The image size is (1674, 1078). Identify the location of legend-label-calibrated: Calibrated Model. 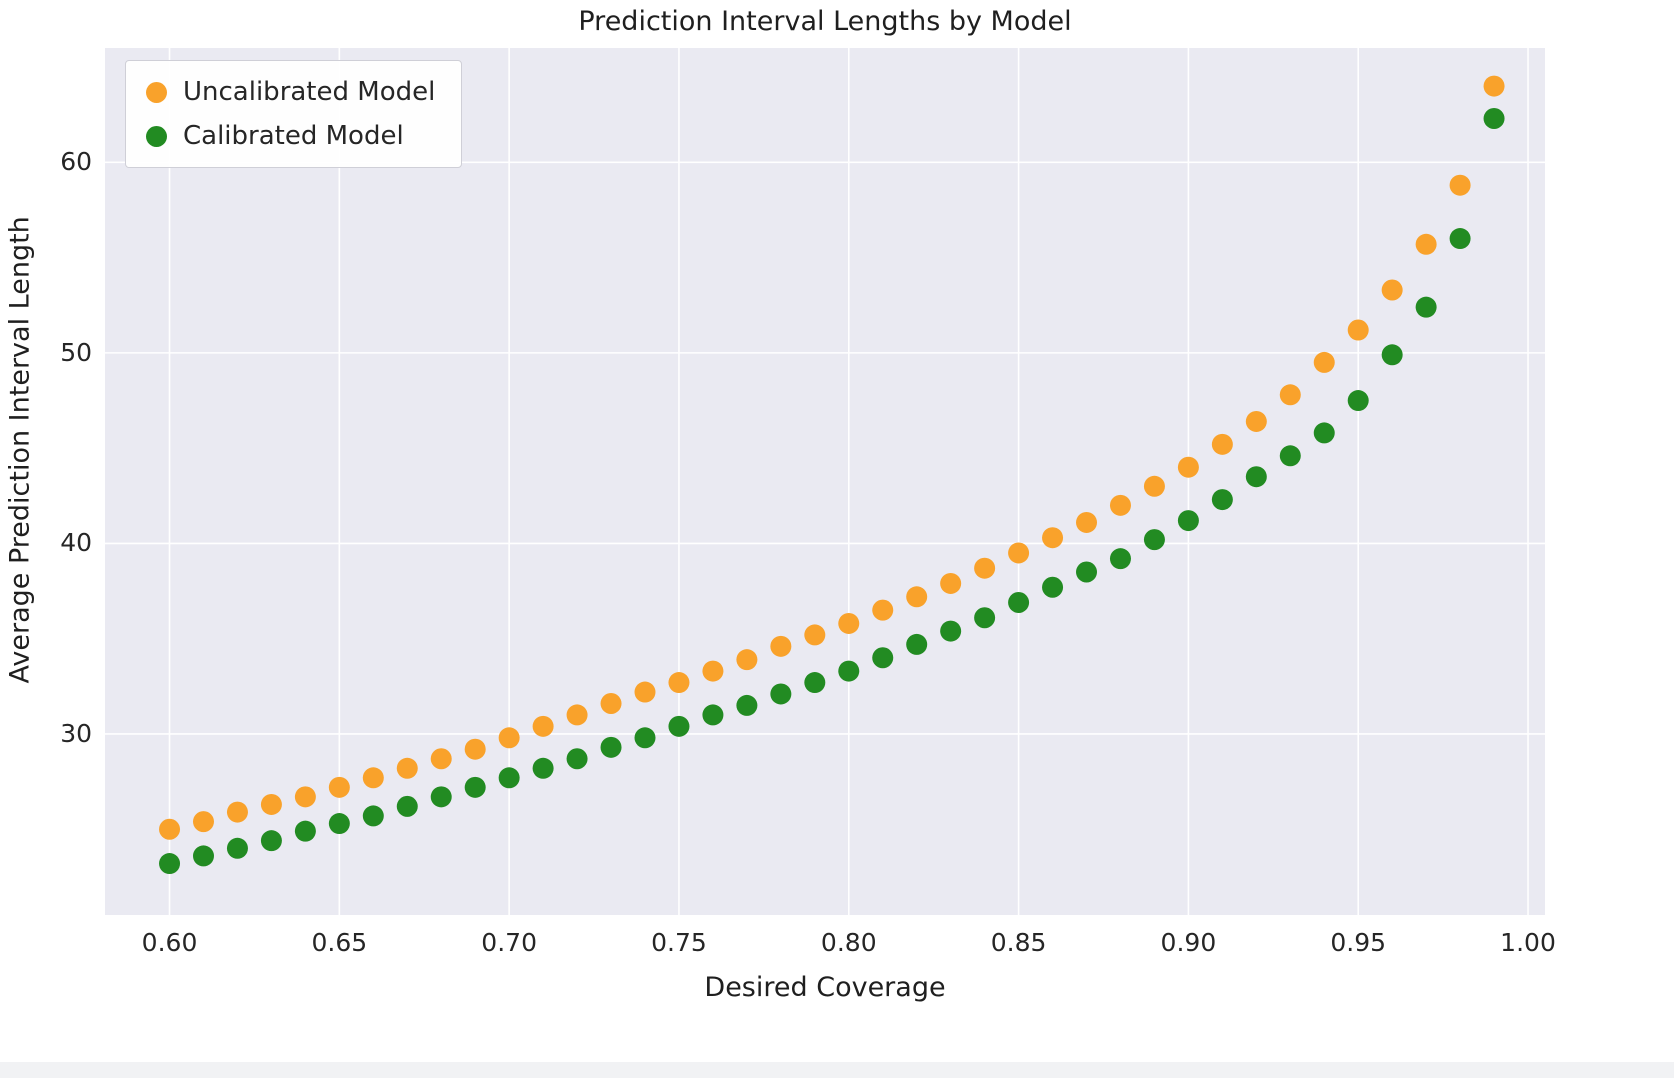
(293, 136).